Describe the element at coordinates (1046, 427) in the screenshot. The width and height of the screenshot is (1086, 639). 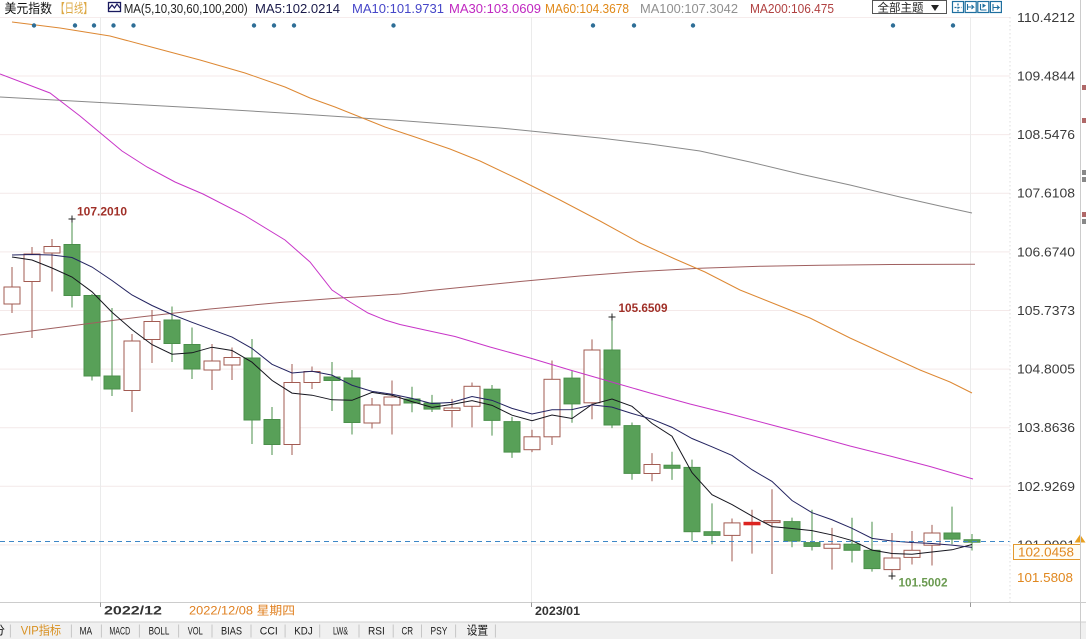
I see `svg-text: 103.8636` at that location.